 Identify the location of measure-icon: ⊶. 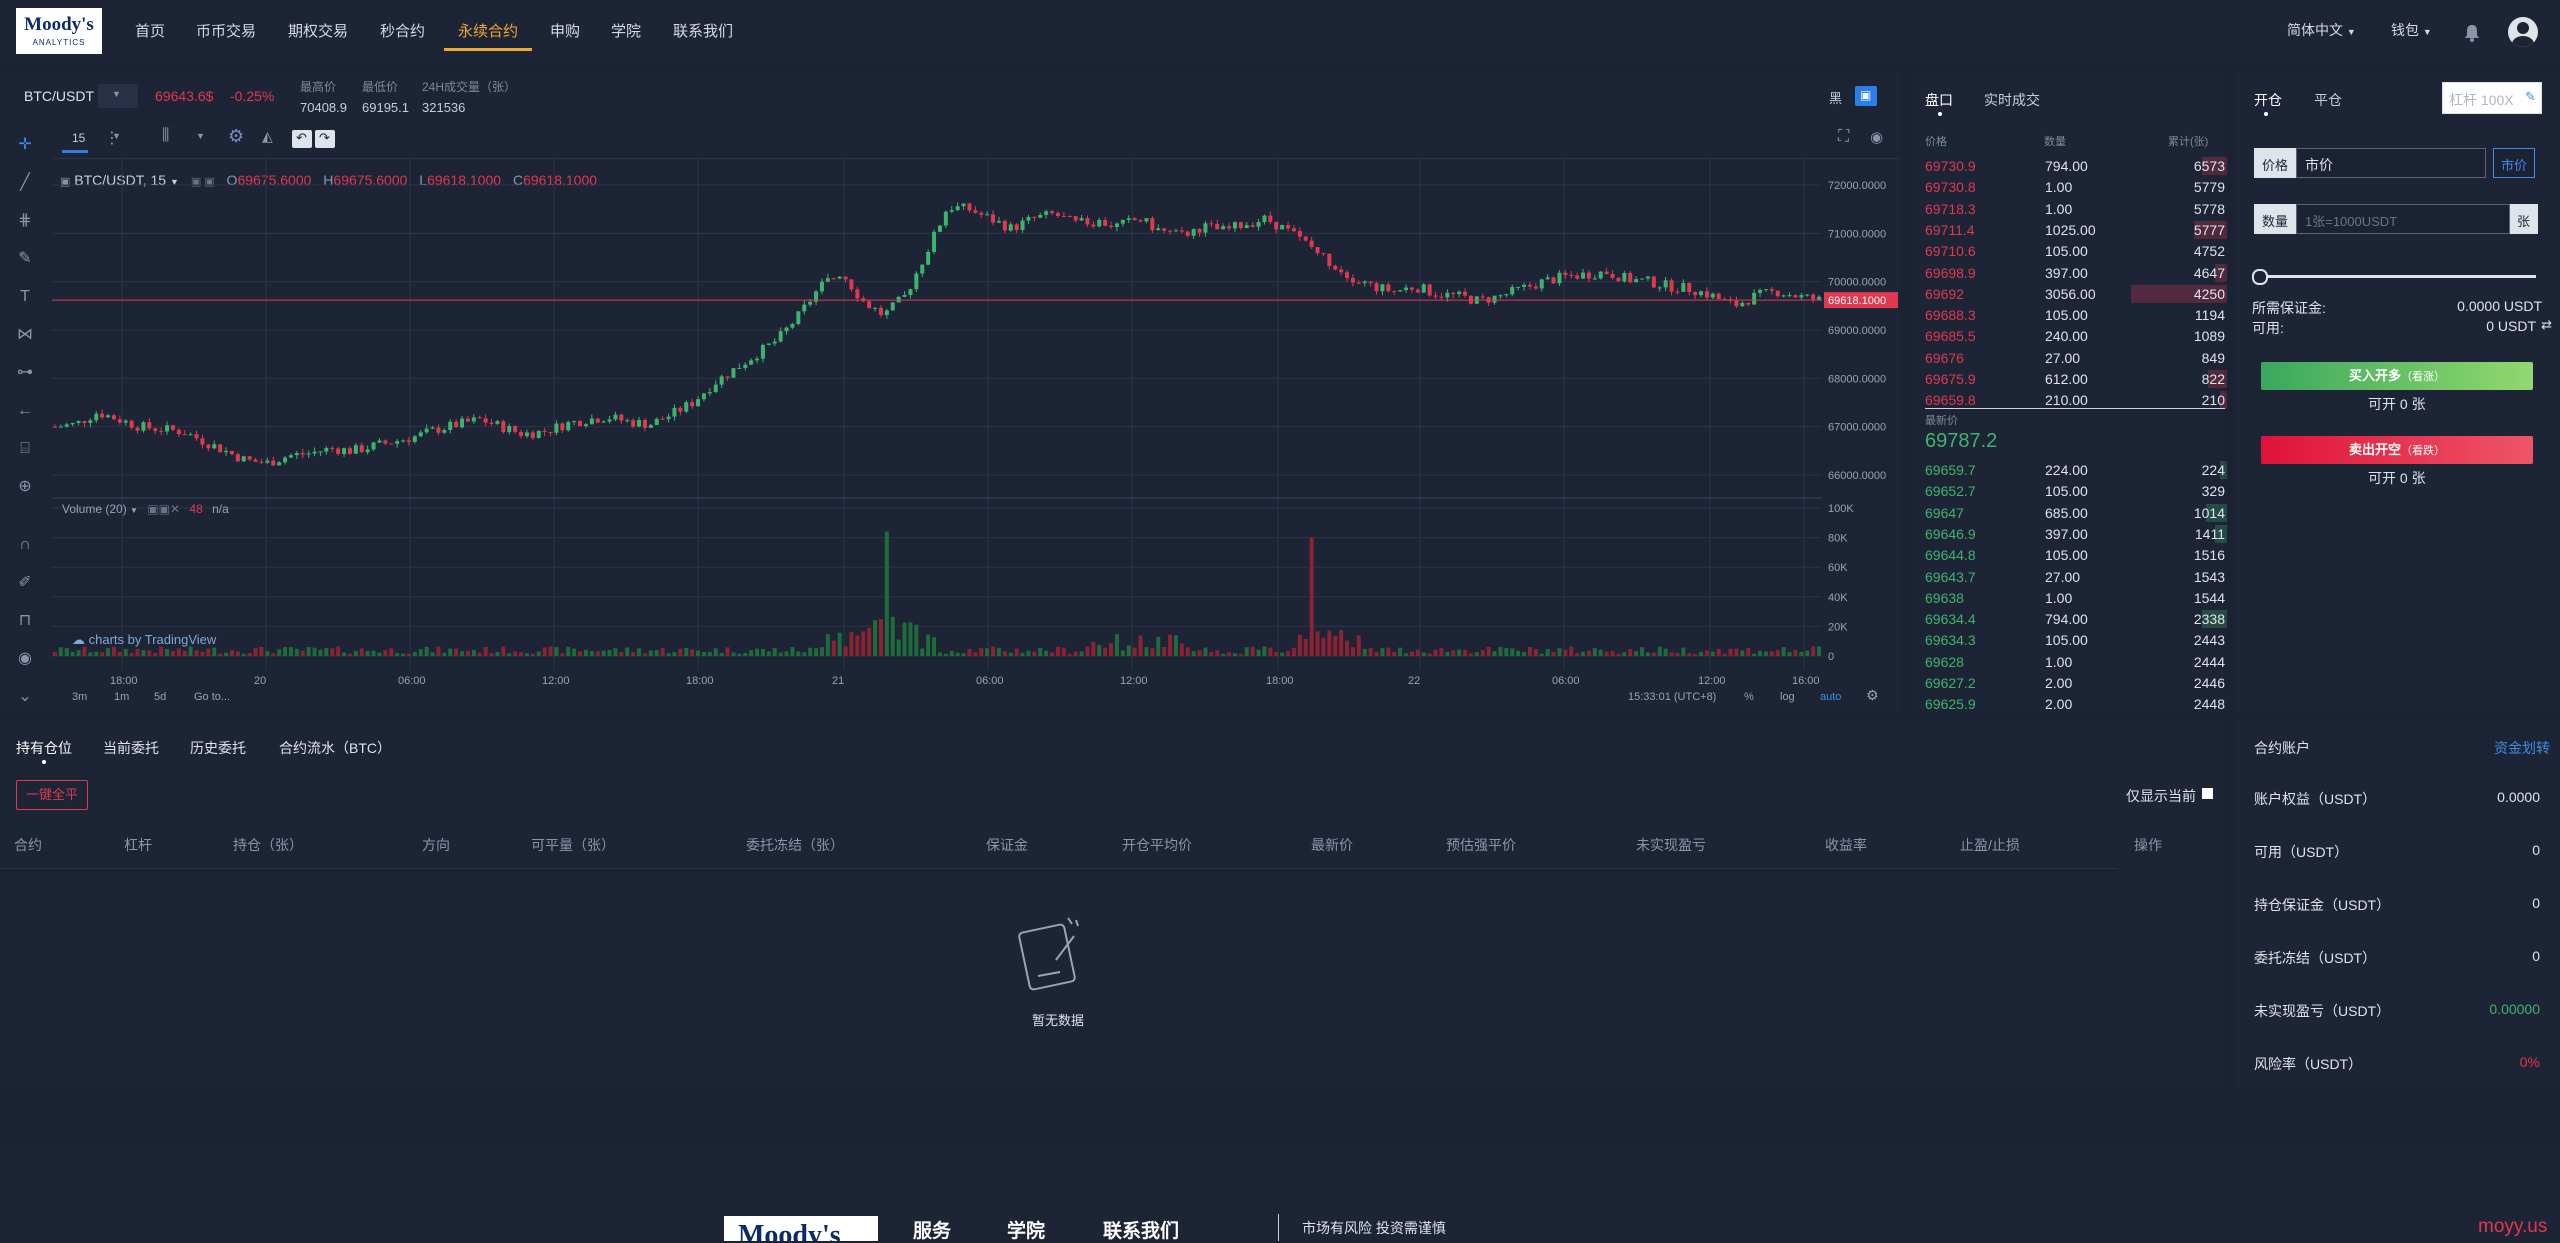
(25, 372).